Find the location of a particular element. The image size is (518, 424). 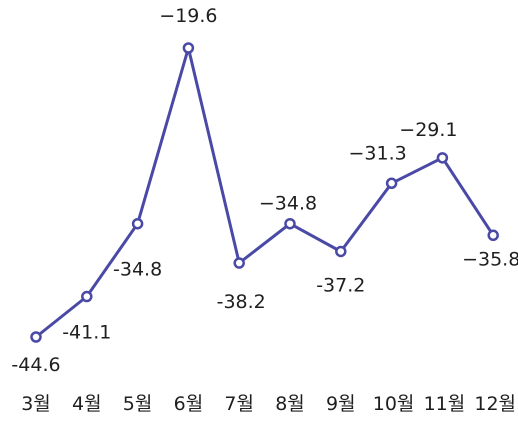

data-label-7월: -38.2 is located at coordinates (241, 302).